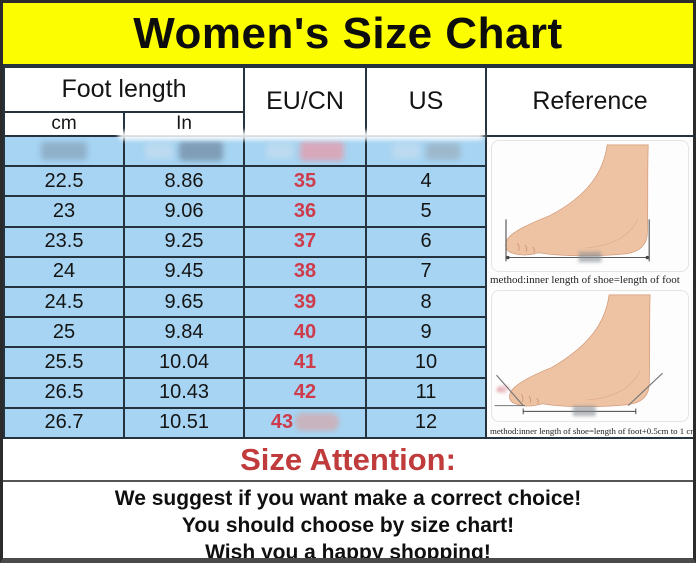  I want to click on cell-us-redacted, so click(426, 151).